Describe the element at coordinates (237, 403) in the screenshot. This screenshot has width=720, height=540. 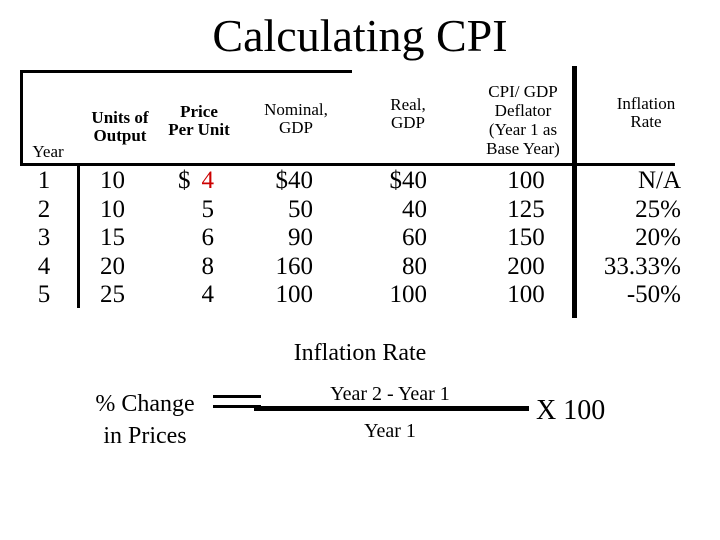
I see `equals-sign` at that location.